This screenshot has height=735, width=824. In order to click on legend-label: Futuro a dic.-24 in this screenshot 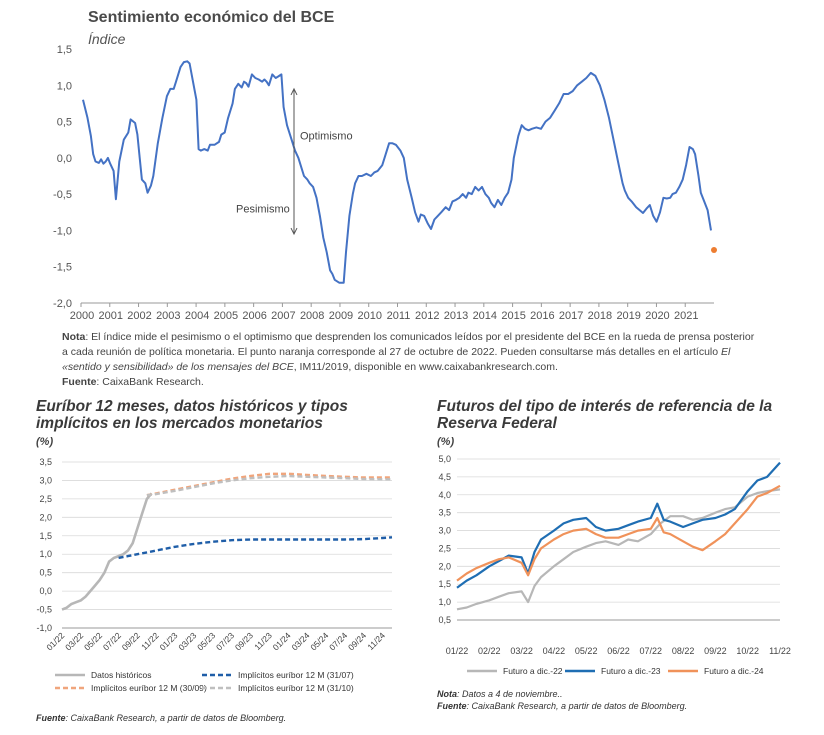, I will do `click(734, 671)`.